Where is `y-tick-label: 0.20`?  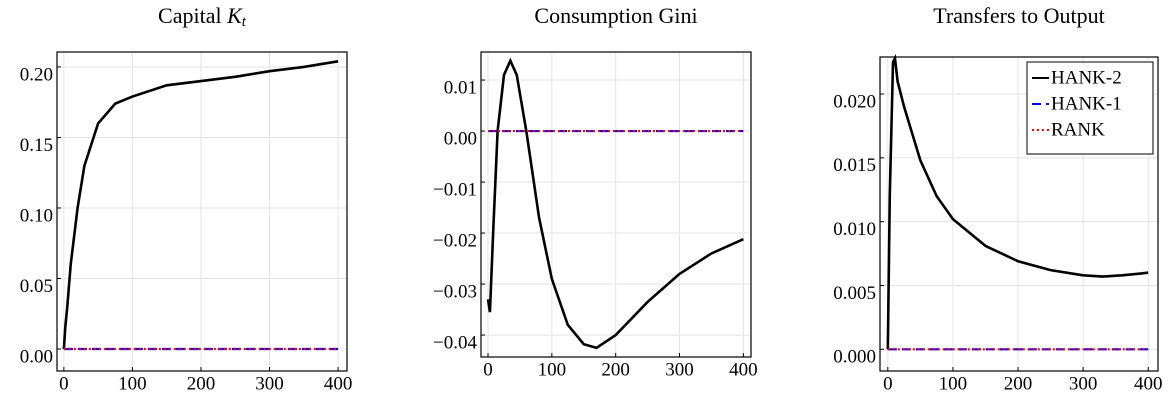 y-tick-label: 0.20 is located at coordinates (36, 74).